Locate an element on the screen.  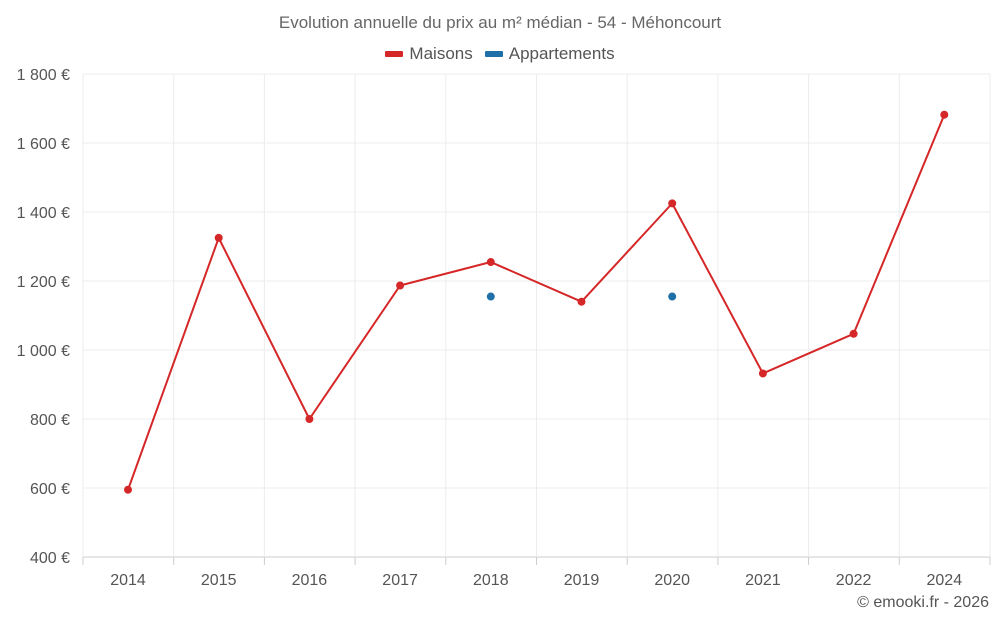
x-tick-label: 2018 is located at coordinates (491, 580).